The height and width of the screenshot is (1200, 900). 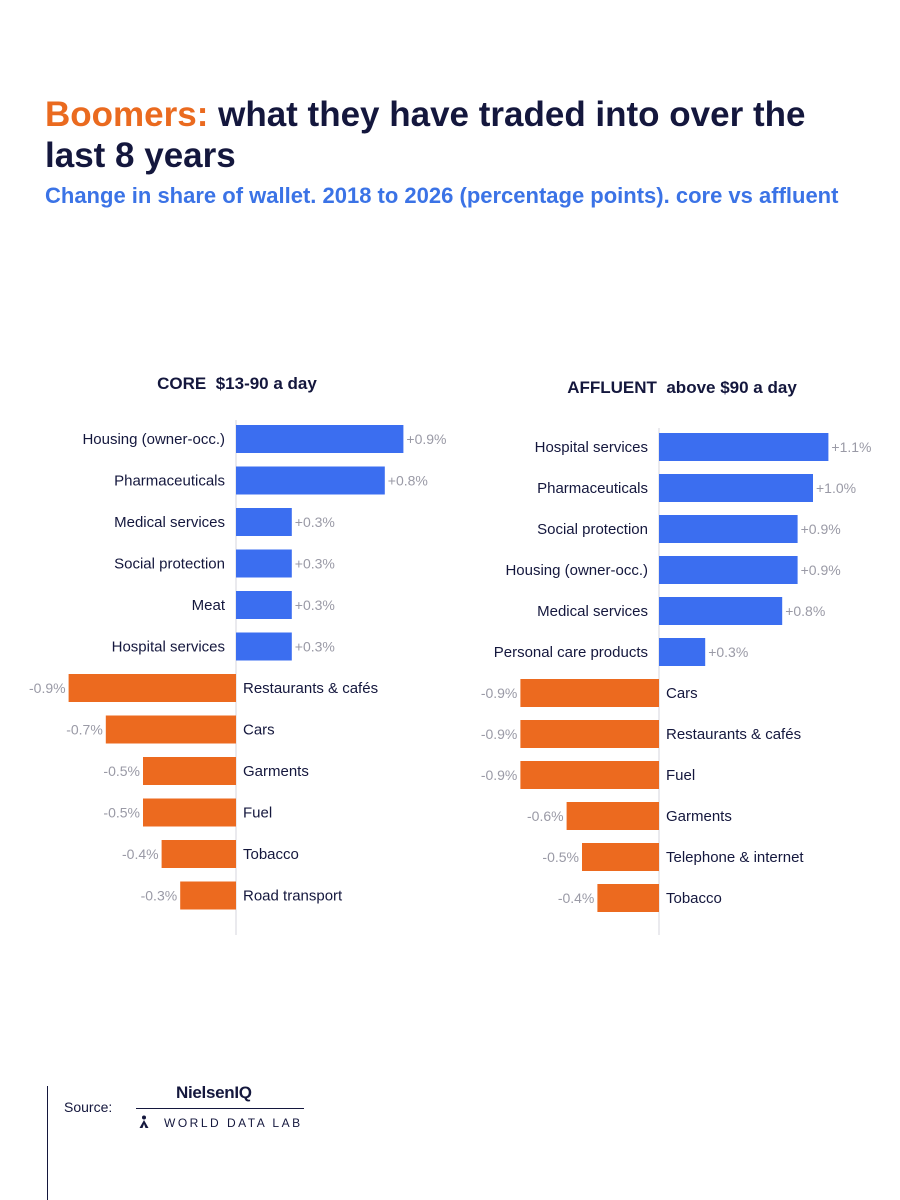 I want to click on core-category-label-0: Housing (owner-occ.), so click(x=153, y=439).